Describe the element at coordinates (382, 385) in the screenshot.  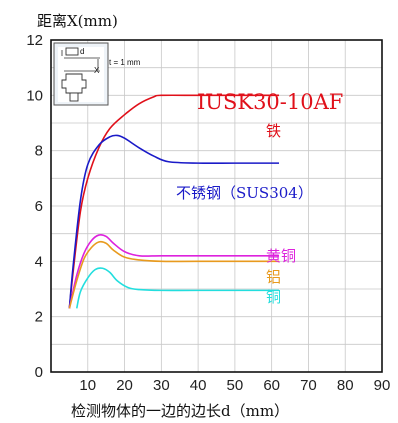
I see `x-tick-label: 90` at that location.